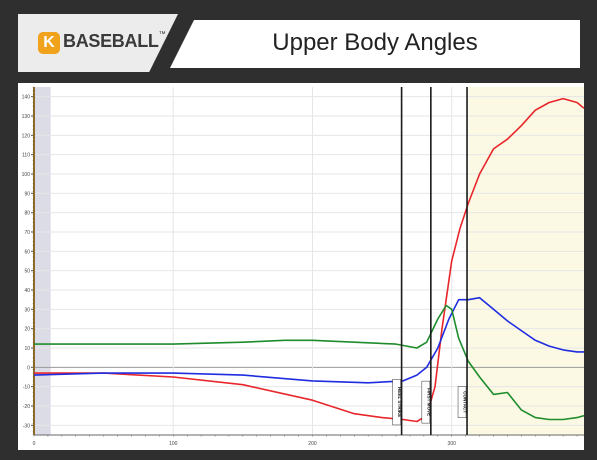 The width and height of the screenshot is (597, 460). Describe the element at coordinates (27, 252) in the screenshot. I see `y-tick-label: 60` at that location.